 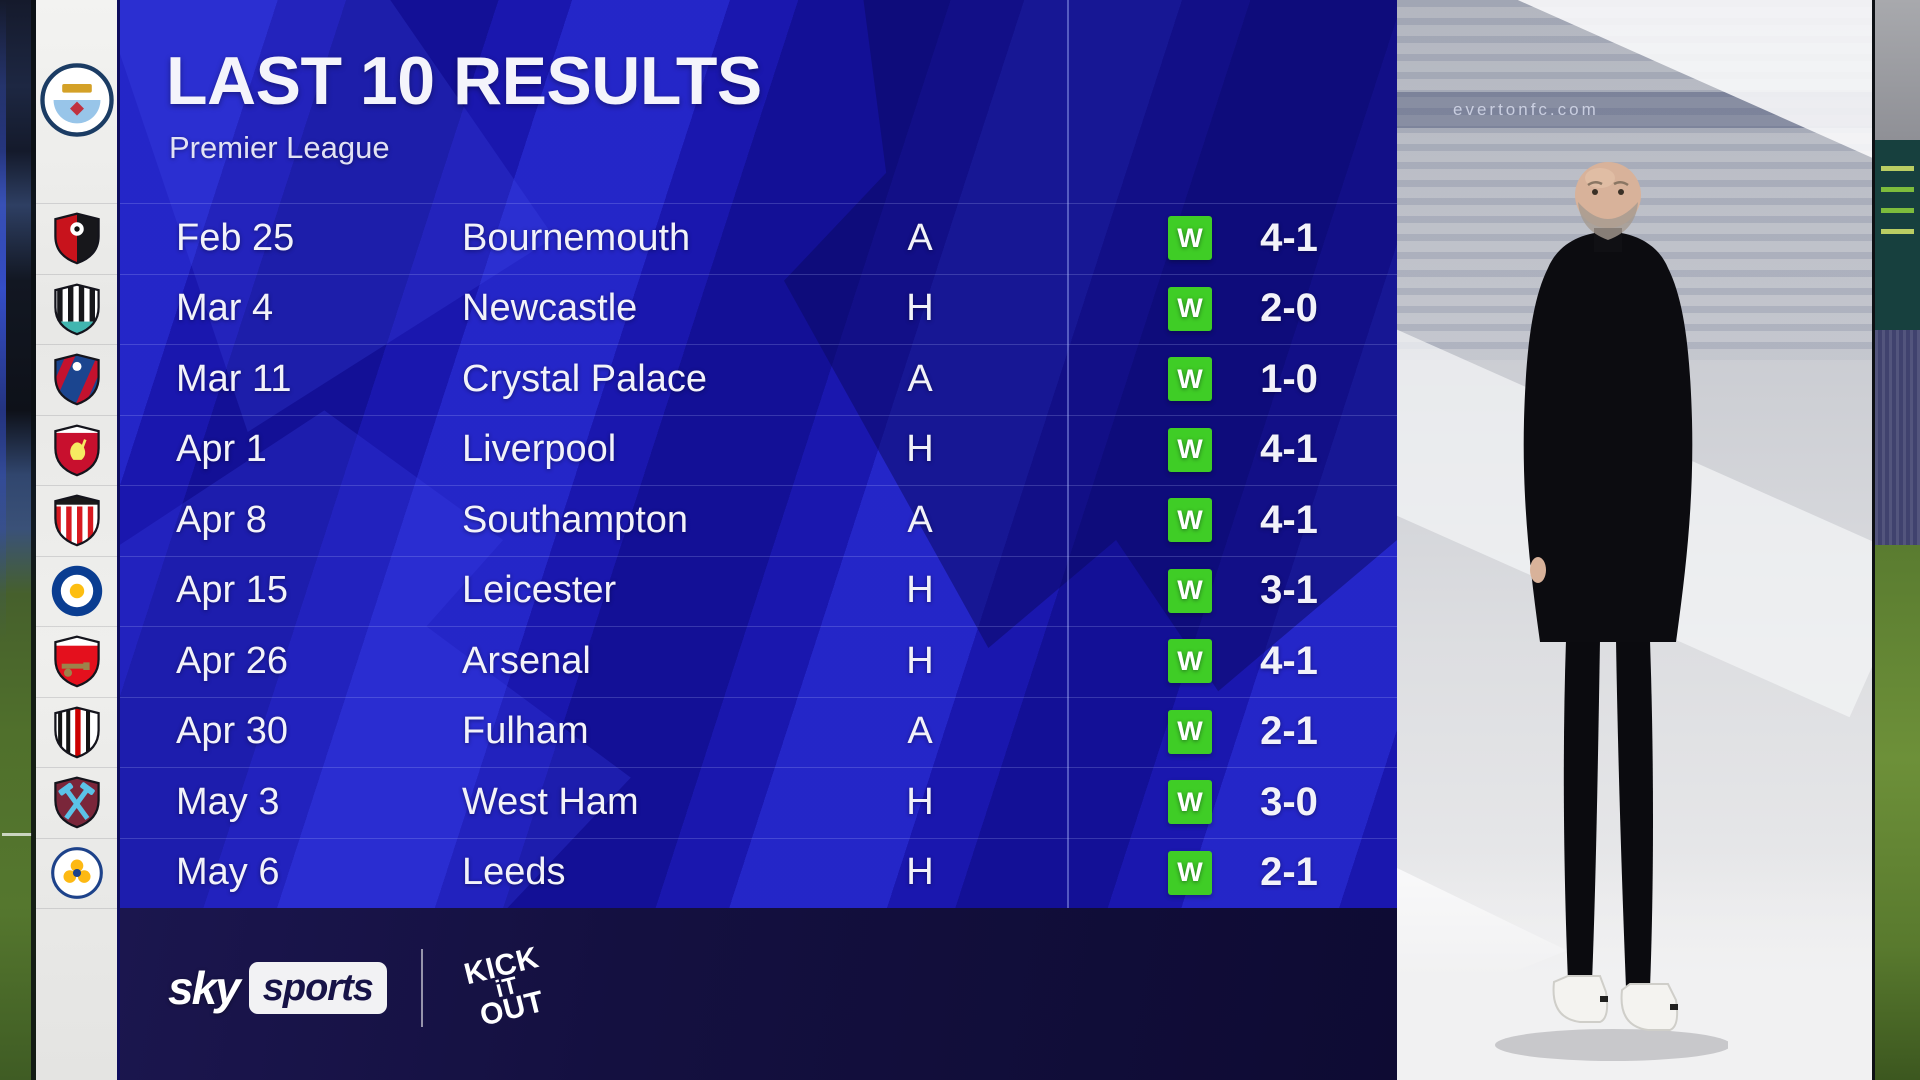 What do you see at coordinates (232, 590) in the screenshot?
I see `match-date: Apr 15` at bounding box center [232, 590].